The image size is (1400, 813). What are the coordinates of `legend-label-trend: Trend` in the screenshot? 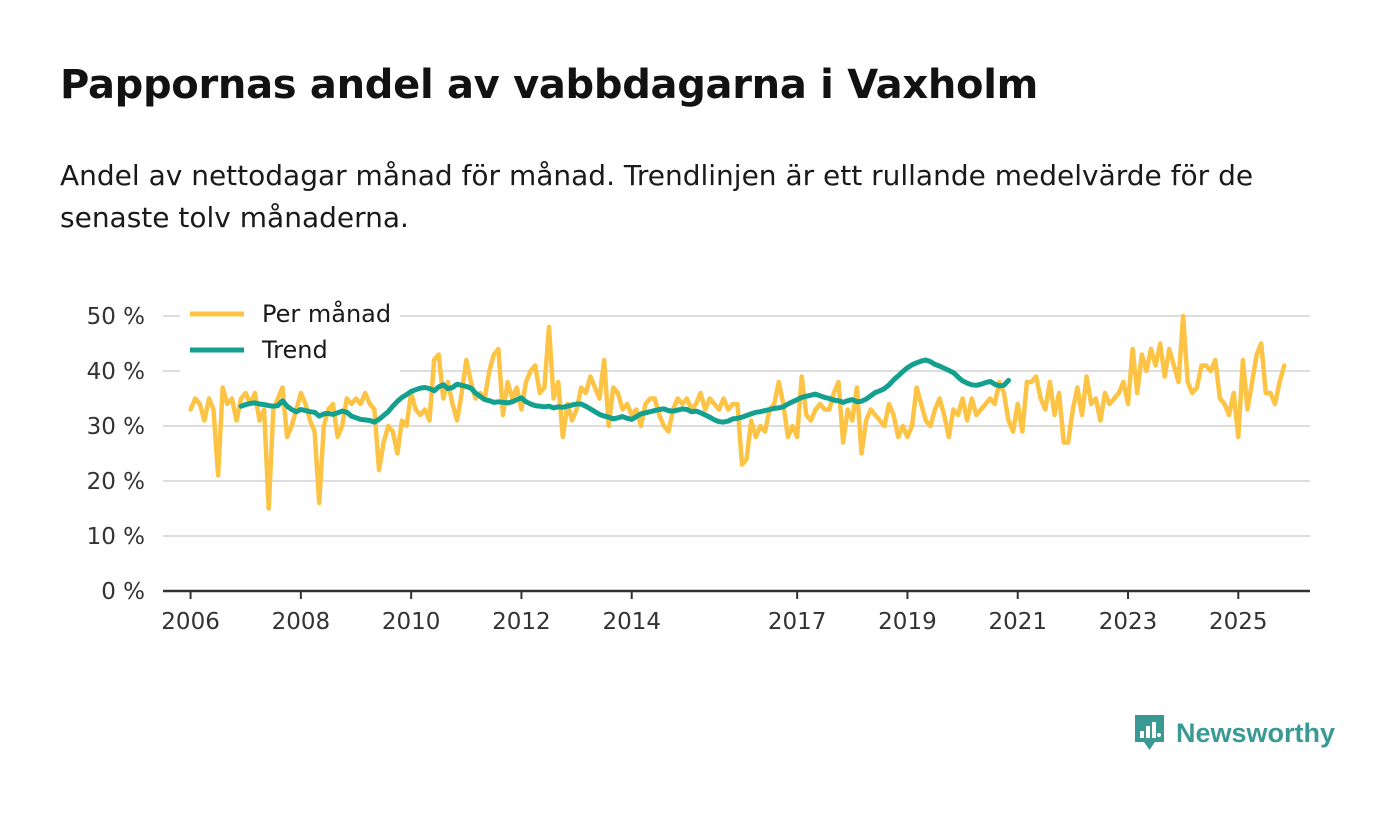 It's located at (294, 350).